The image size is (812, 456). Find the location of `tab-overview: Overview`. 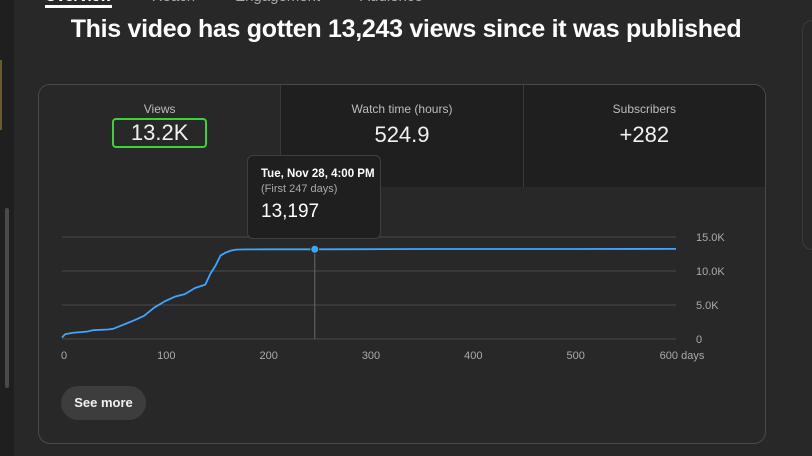

tab-overview: Overview is located at coordinates (78, 4).